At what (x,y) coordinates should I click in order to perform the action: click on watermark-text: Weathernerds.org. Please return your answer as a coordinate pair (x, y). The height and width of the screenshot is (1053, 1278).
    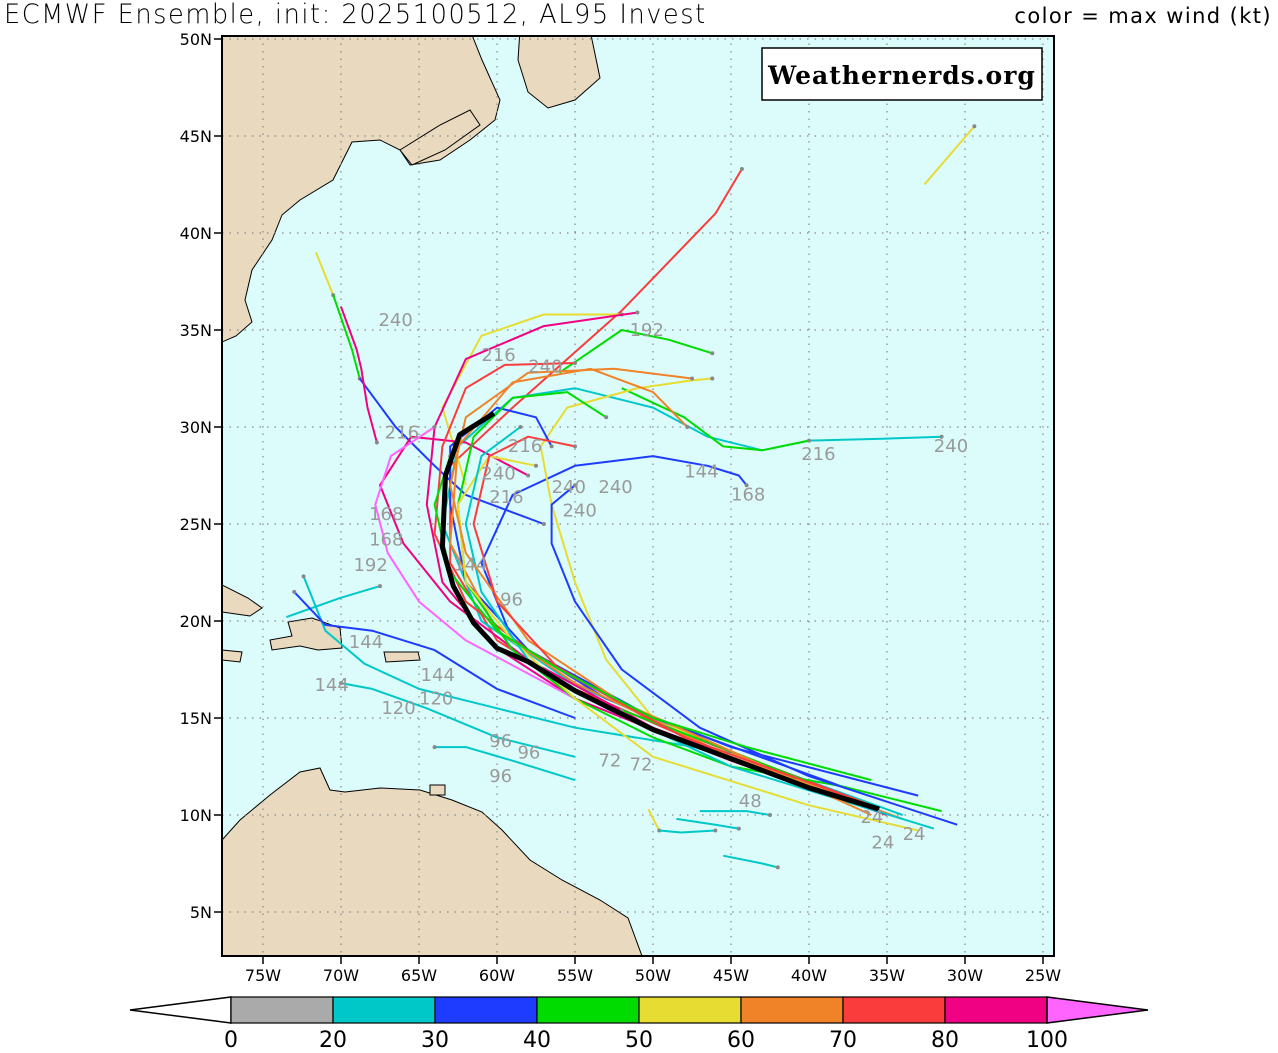
    Looking at the image, I should click on (901, 75).